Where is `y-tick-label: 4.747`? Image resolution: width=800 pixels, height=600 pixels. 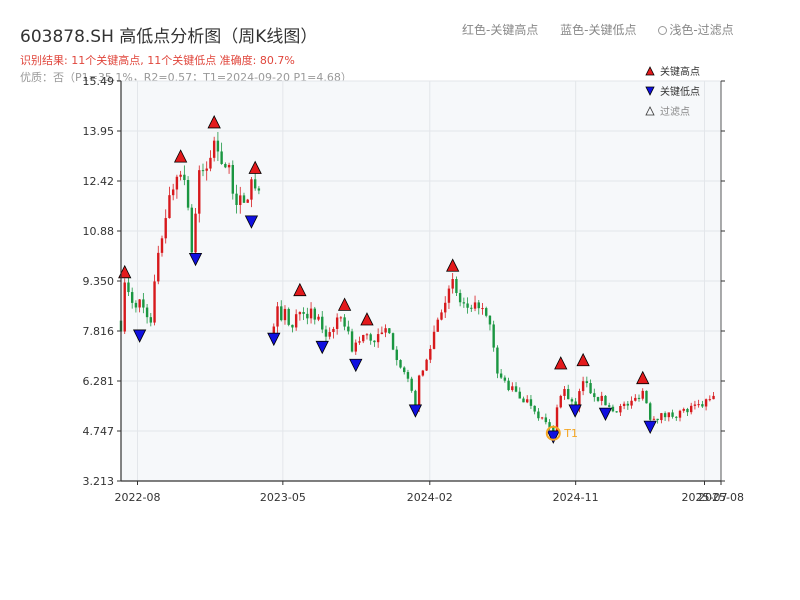 y-tick-label: 4.747 is located at coordinates (99, 431).